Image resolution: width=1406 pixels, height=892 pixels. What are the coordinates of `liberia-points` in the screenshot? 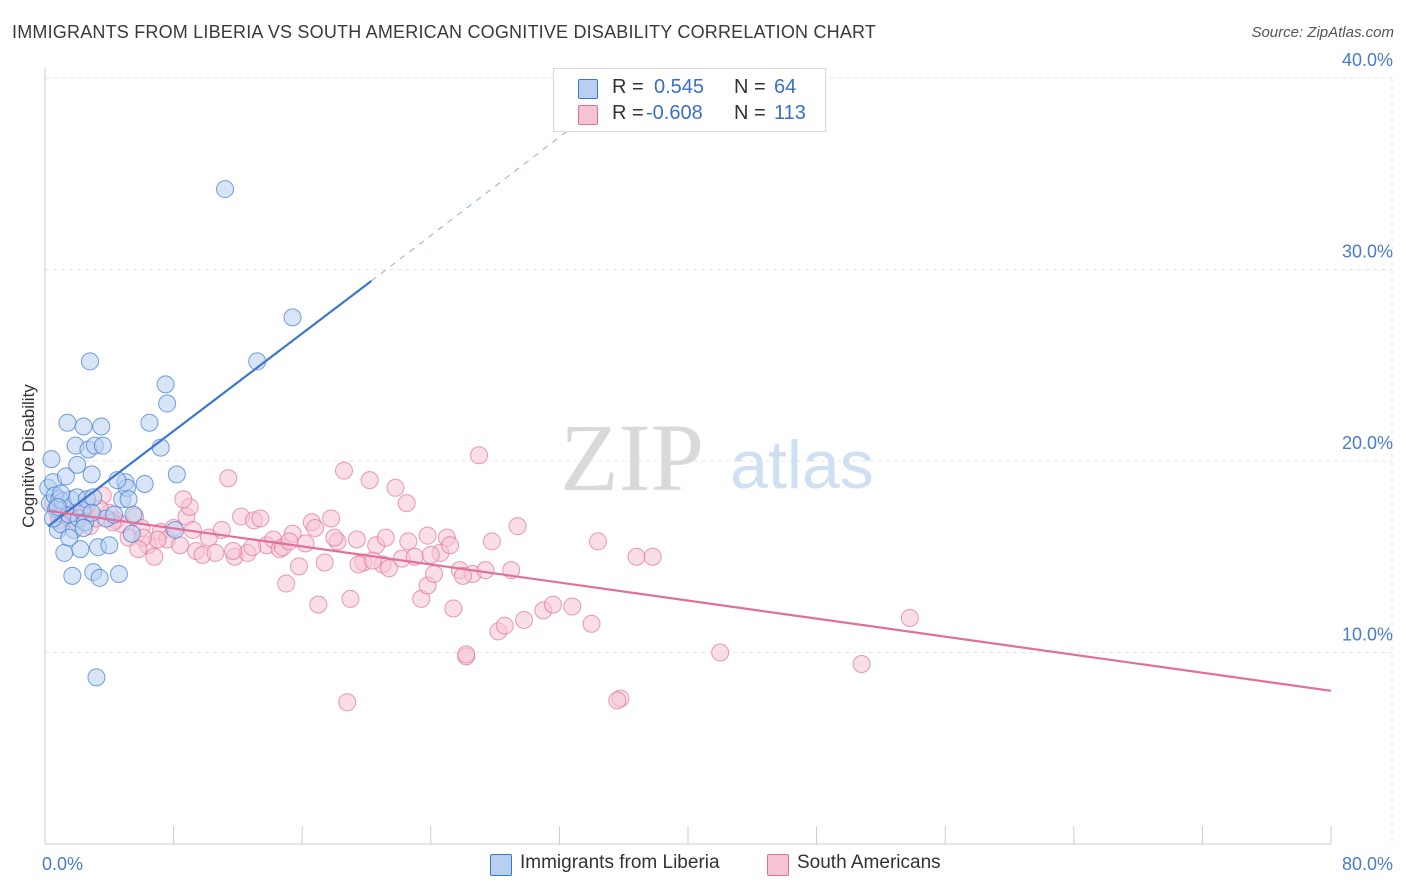 It's located at (170, 433).